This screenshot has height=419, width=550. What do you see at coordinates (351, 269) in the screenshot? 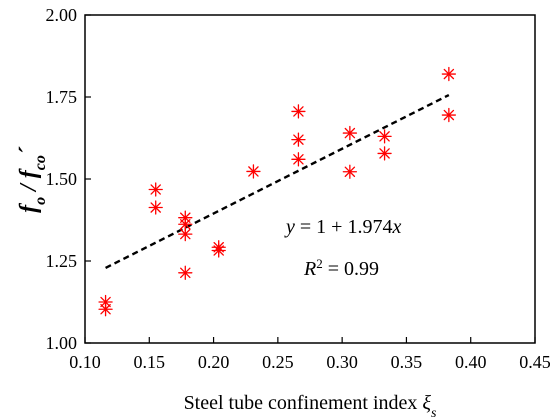
I see `r2-rest: = 0.99` at bounding box center [351, 269].